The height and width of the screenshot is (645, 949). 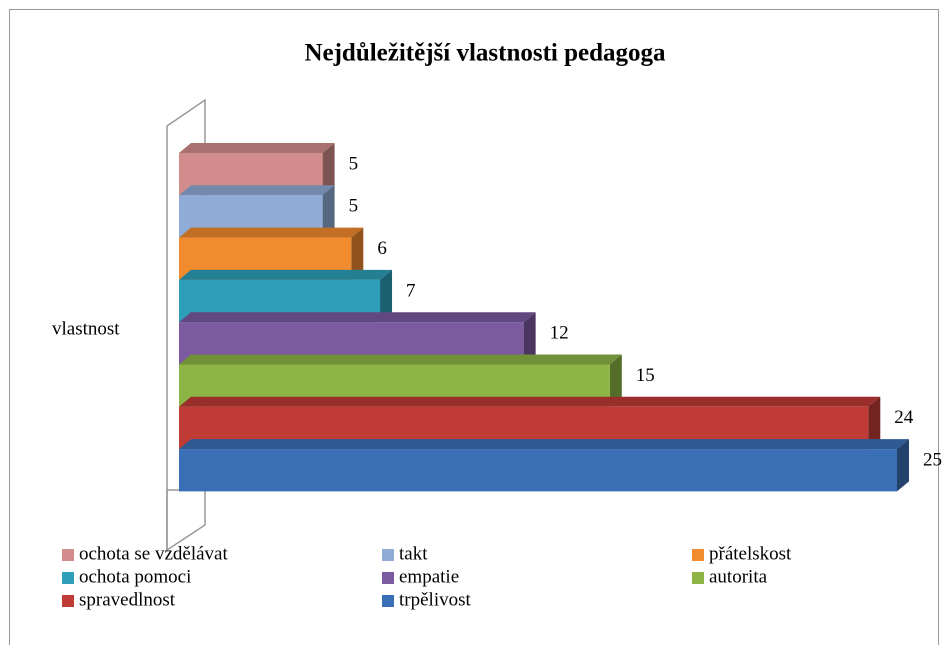 I want to click on legend-label: empatie, so click(x=429, y=576).